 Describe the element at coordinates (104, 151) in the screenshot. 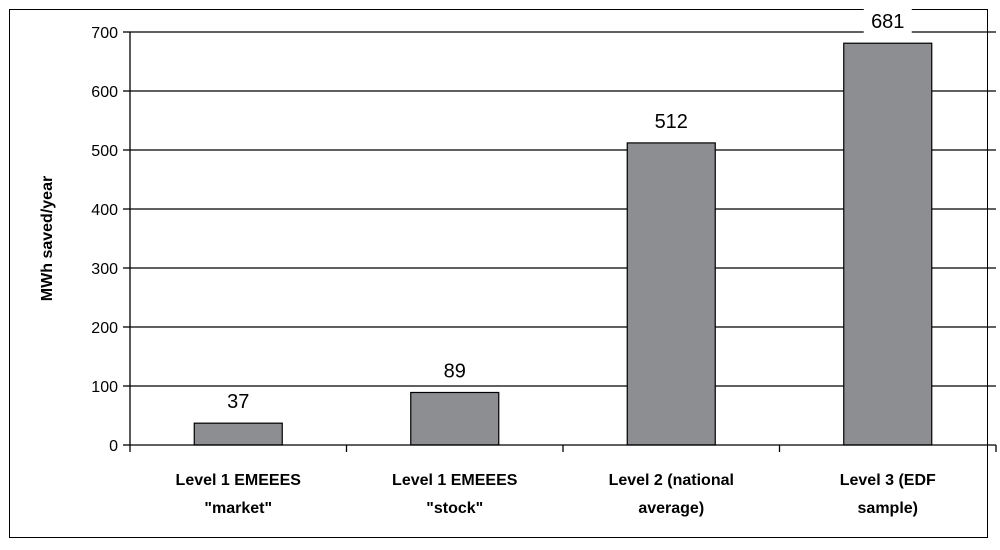

I see `y-tick-label: 500` at that location.